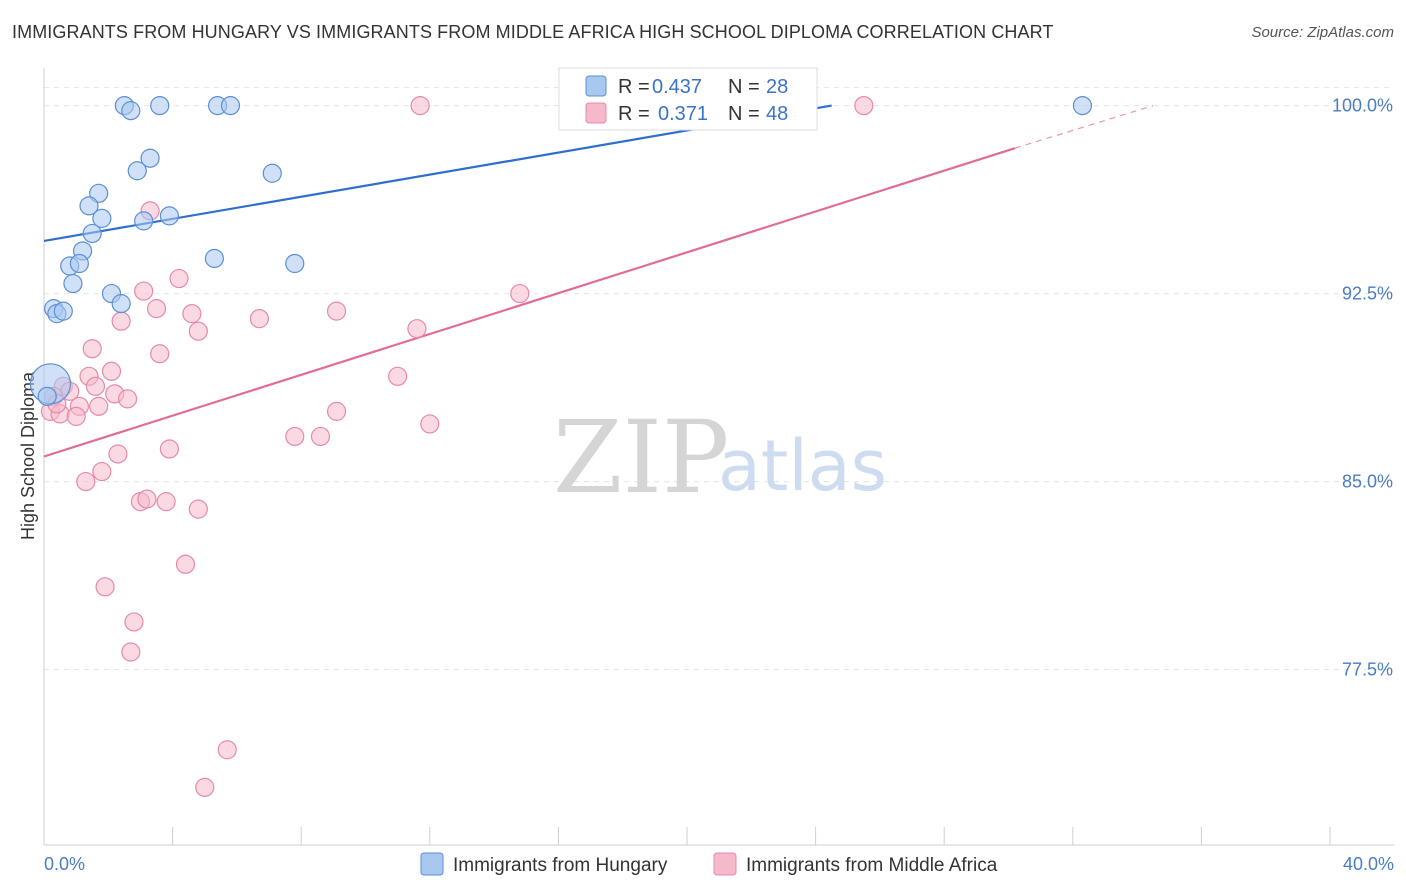  I want to click on bottom-legend-label-hungary: Immigrants from Hungary, so click(560, 865).